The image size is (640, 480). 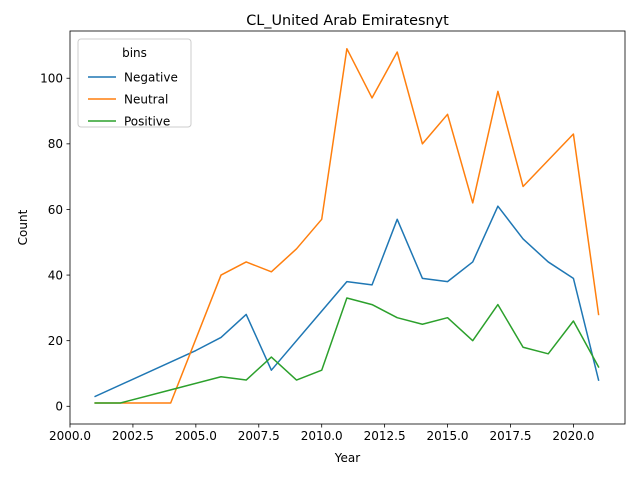 I want to click on legend-title: bins, so click(x=134, y=53).